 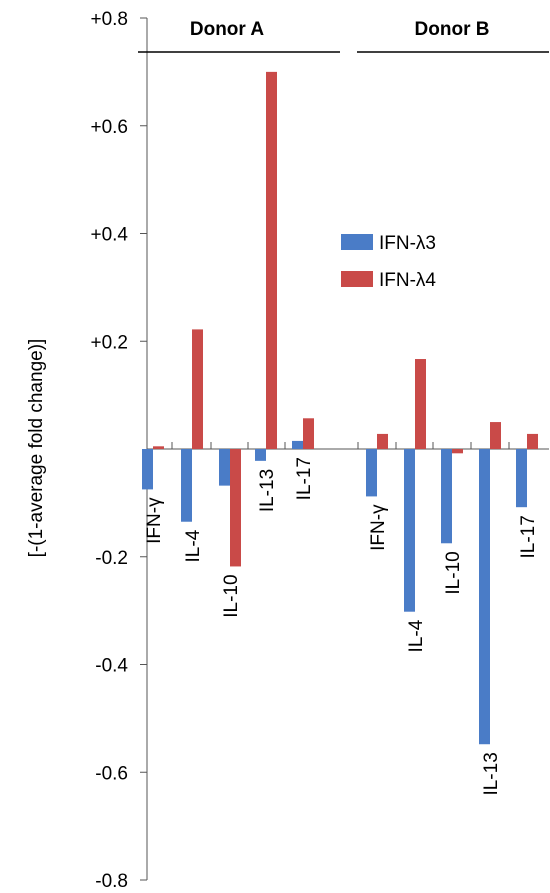 What do you see at coordinates (111, 666) in the screenshot?
I see `y-tick-label: -0.4` at bounding box center [111, 666].